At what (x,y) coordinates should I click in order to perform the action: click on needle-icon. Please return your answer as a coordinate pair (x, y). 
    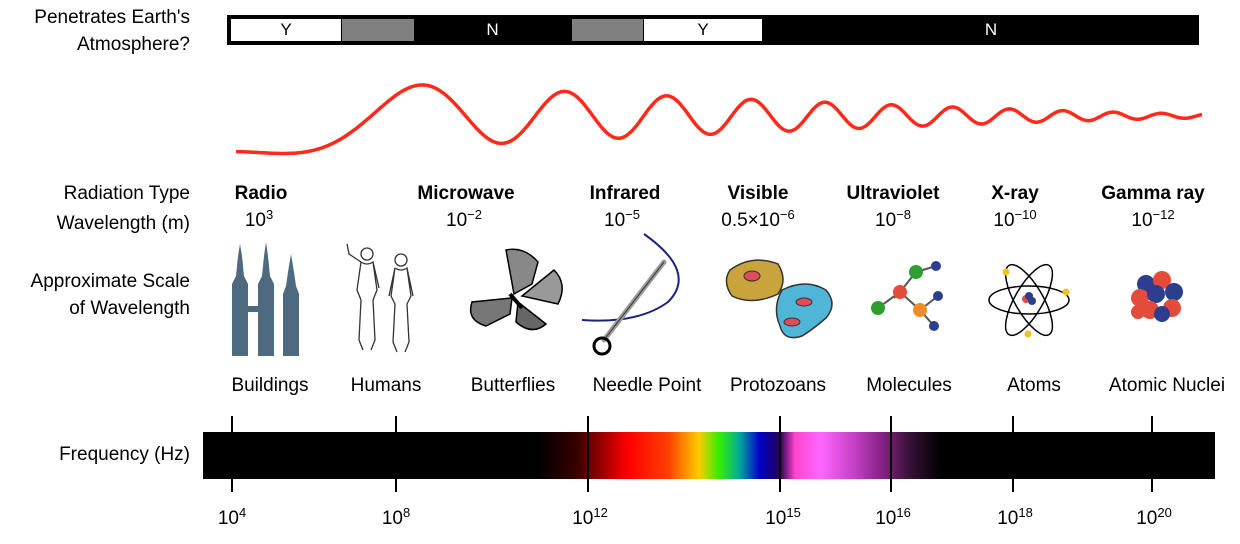
    Looking at the image, I should click on (630, 294).